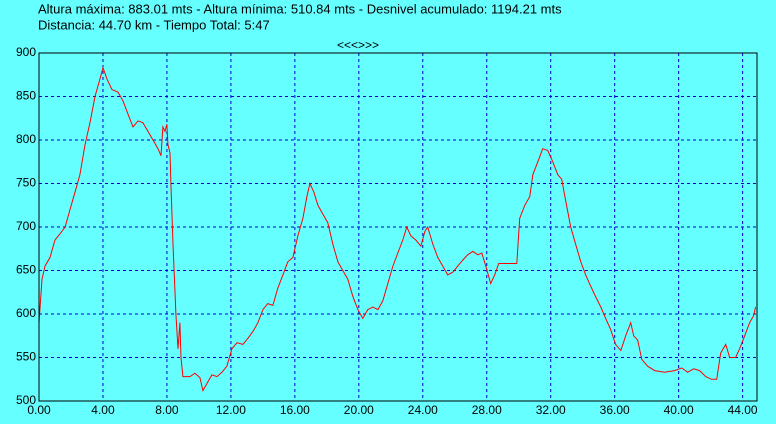 Image resolution: width=776 pixels, height=424 pixels. I want to click on y-tick-label: 900, so click(26, 52).